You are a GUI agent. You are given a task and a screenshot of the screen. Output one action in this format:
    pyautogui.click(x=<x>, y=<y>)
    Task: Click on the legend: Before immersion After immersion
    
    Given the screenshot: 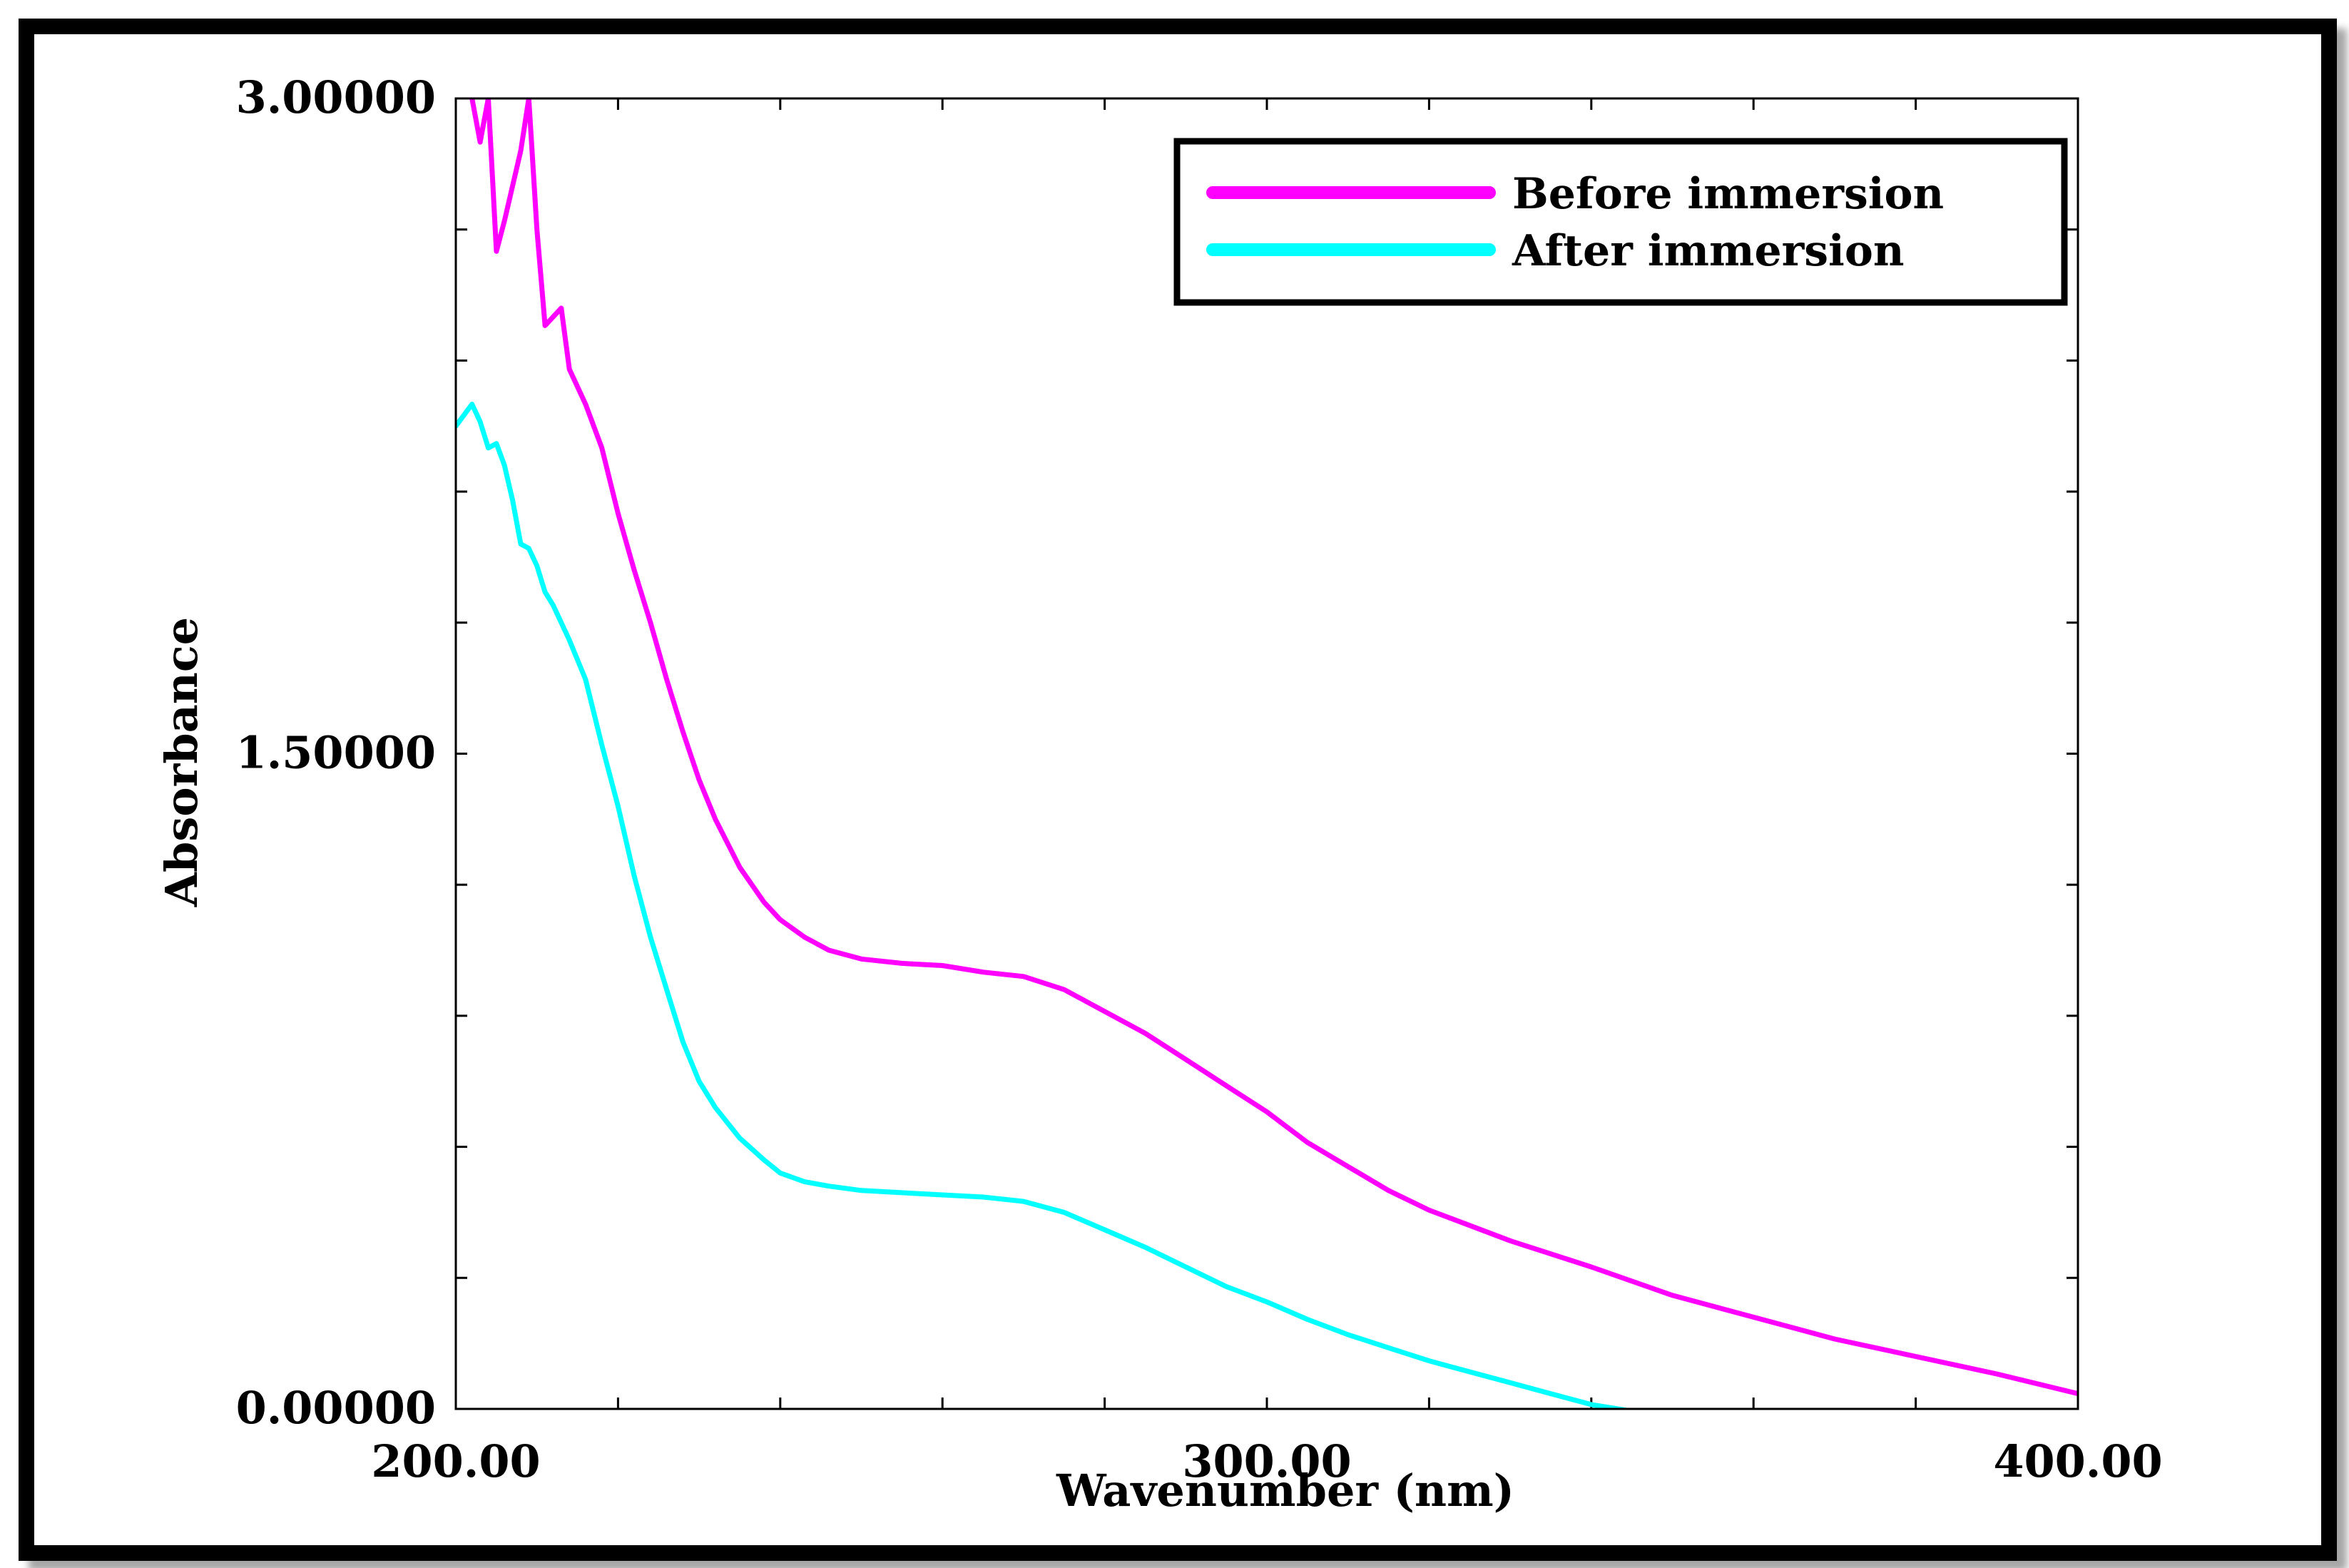 What is the action you would take?
    pyautogui.click(x=1621, y=222)
    